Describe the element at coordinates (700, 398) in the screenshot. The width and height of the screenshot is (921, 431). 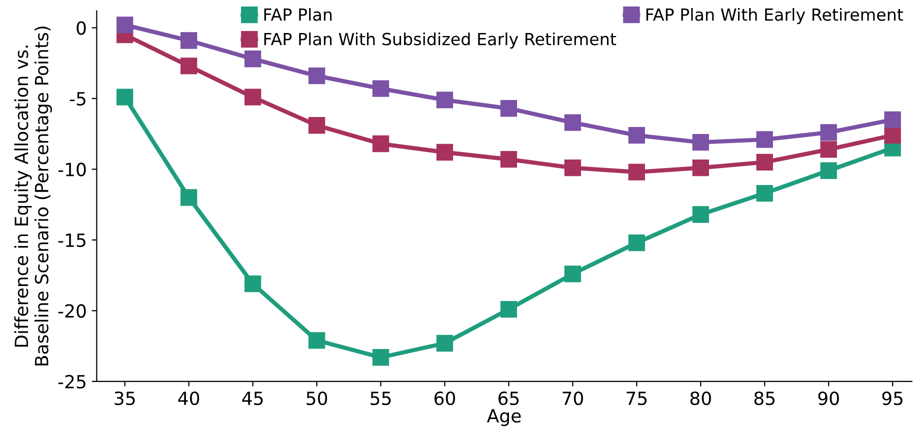
I see `x-tick-label: 80` at that location.